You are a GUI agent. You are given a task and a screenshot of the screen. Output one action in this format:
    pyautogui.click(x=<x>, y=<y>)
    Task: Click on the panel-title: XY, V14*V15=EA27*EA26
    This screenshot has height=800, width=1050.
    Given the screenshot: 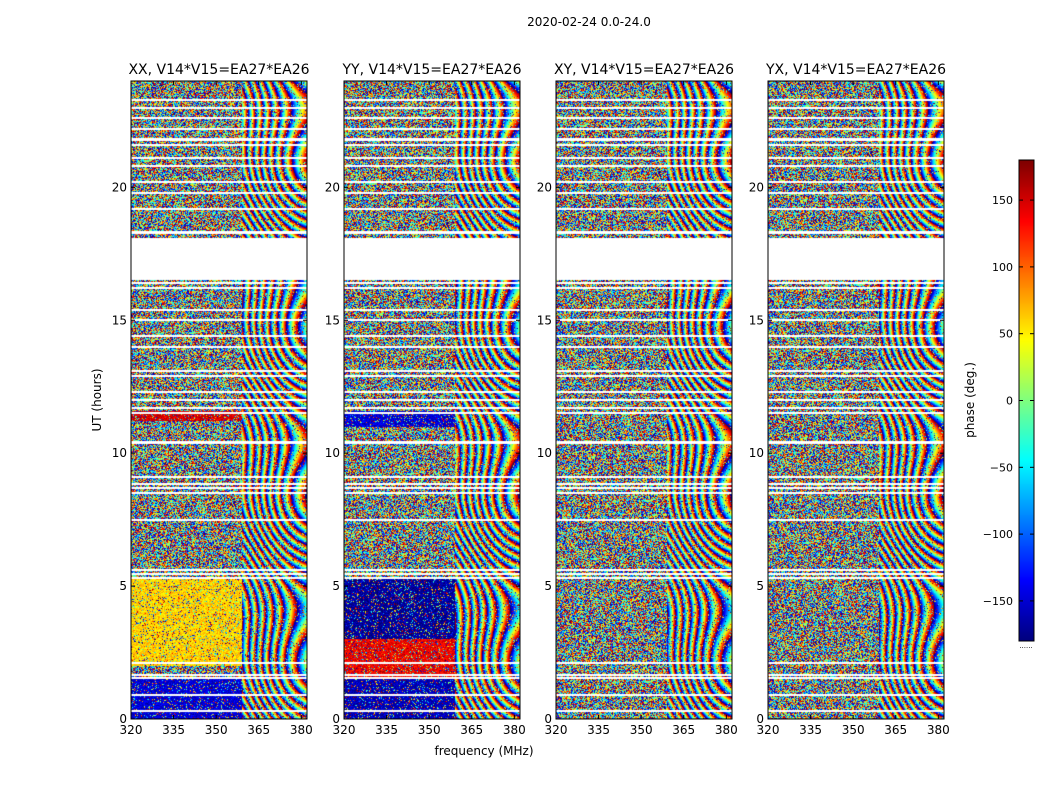 What is the action you would take?
    pyautogui.click(x=644, y=70)
    